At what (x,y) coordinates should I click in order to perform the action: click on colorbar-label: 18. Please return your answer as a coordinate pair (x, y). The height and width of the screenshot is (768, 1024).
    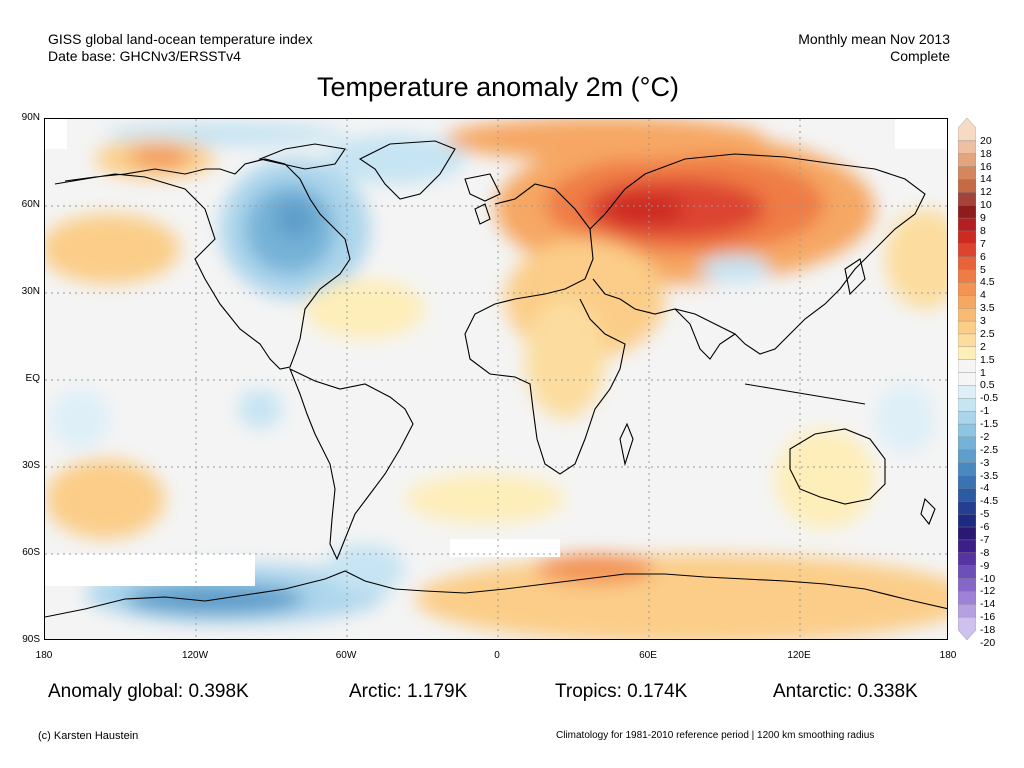
    Looking at the image, I should click on (986, 153).